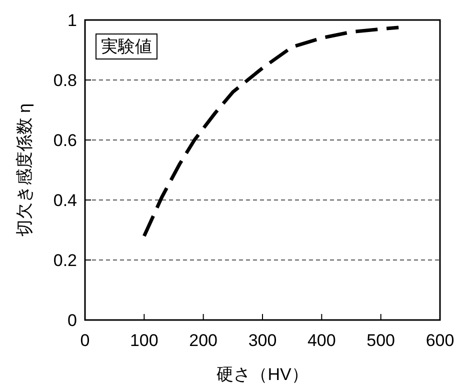 The image size is (474, 392). I want to click on x-tick-label: 200, so click(203, 340).